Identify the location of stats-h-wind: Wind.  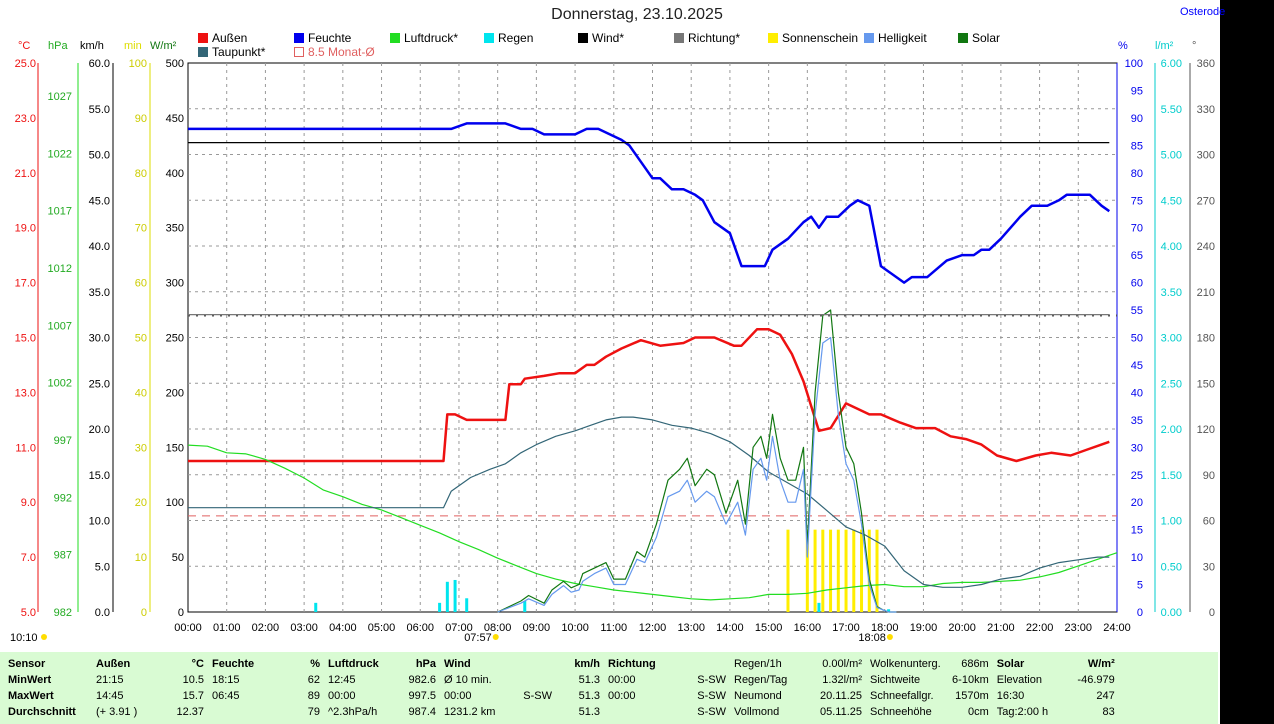
(457, 664).